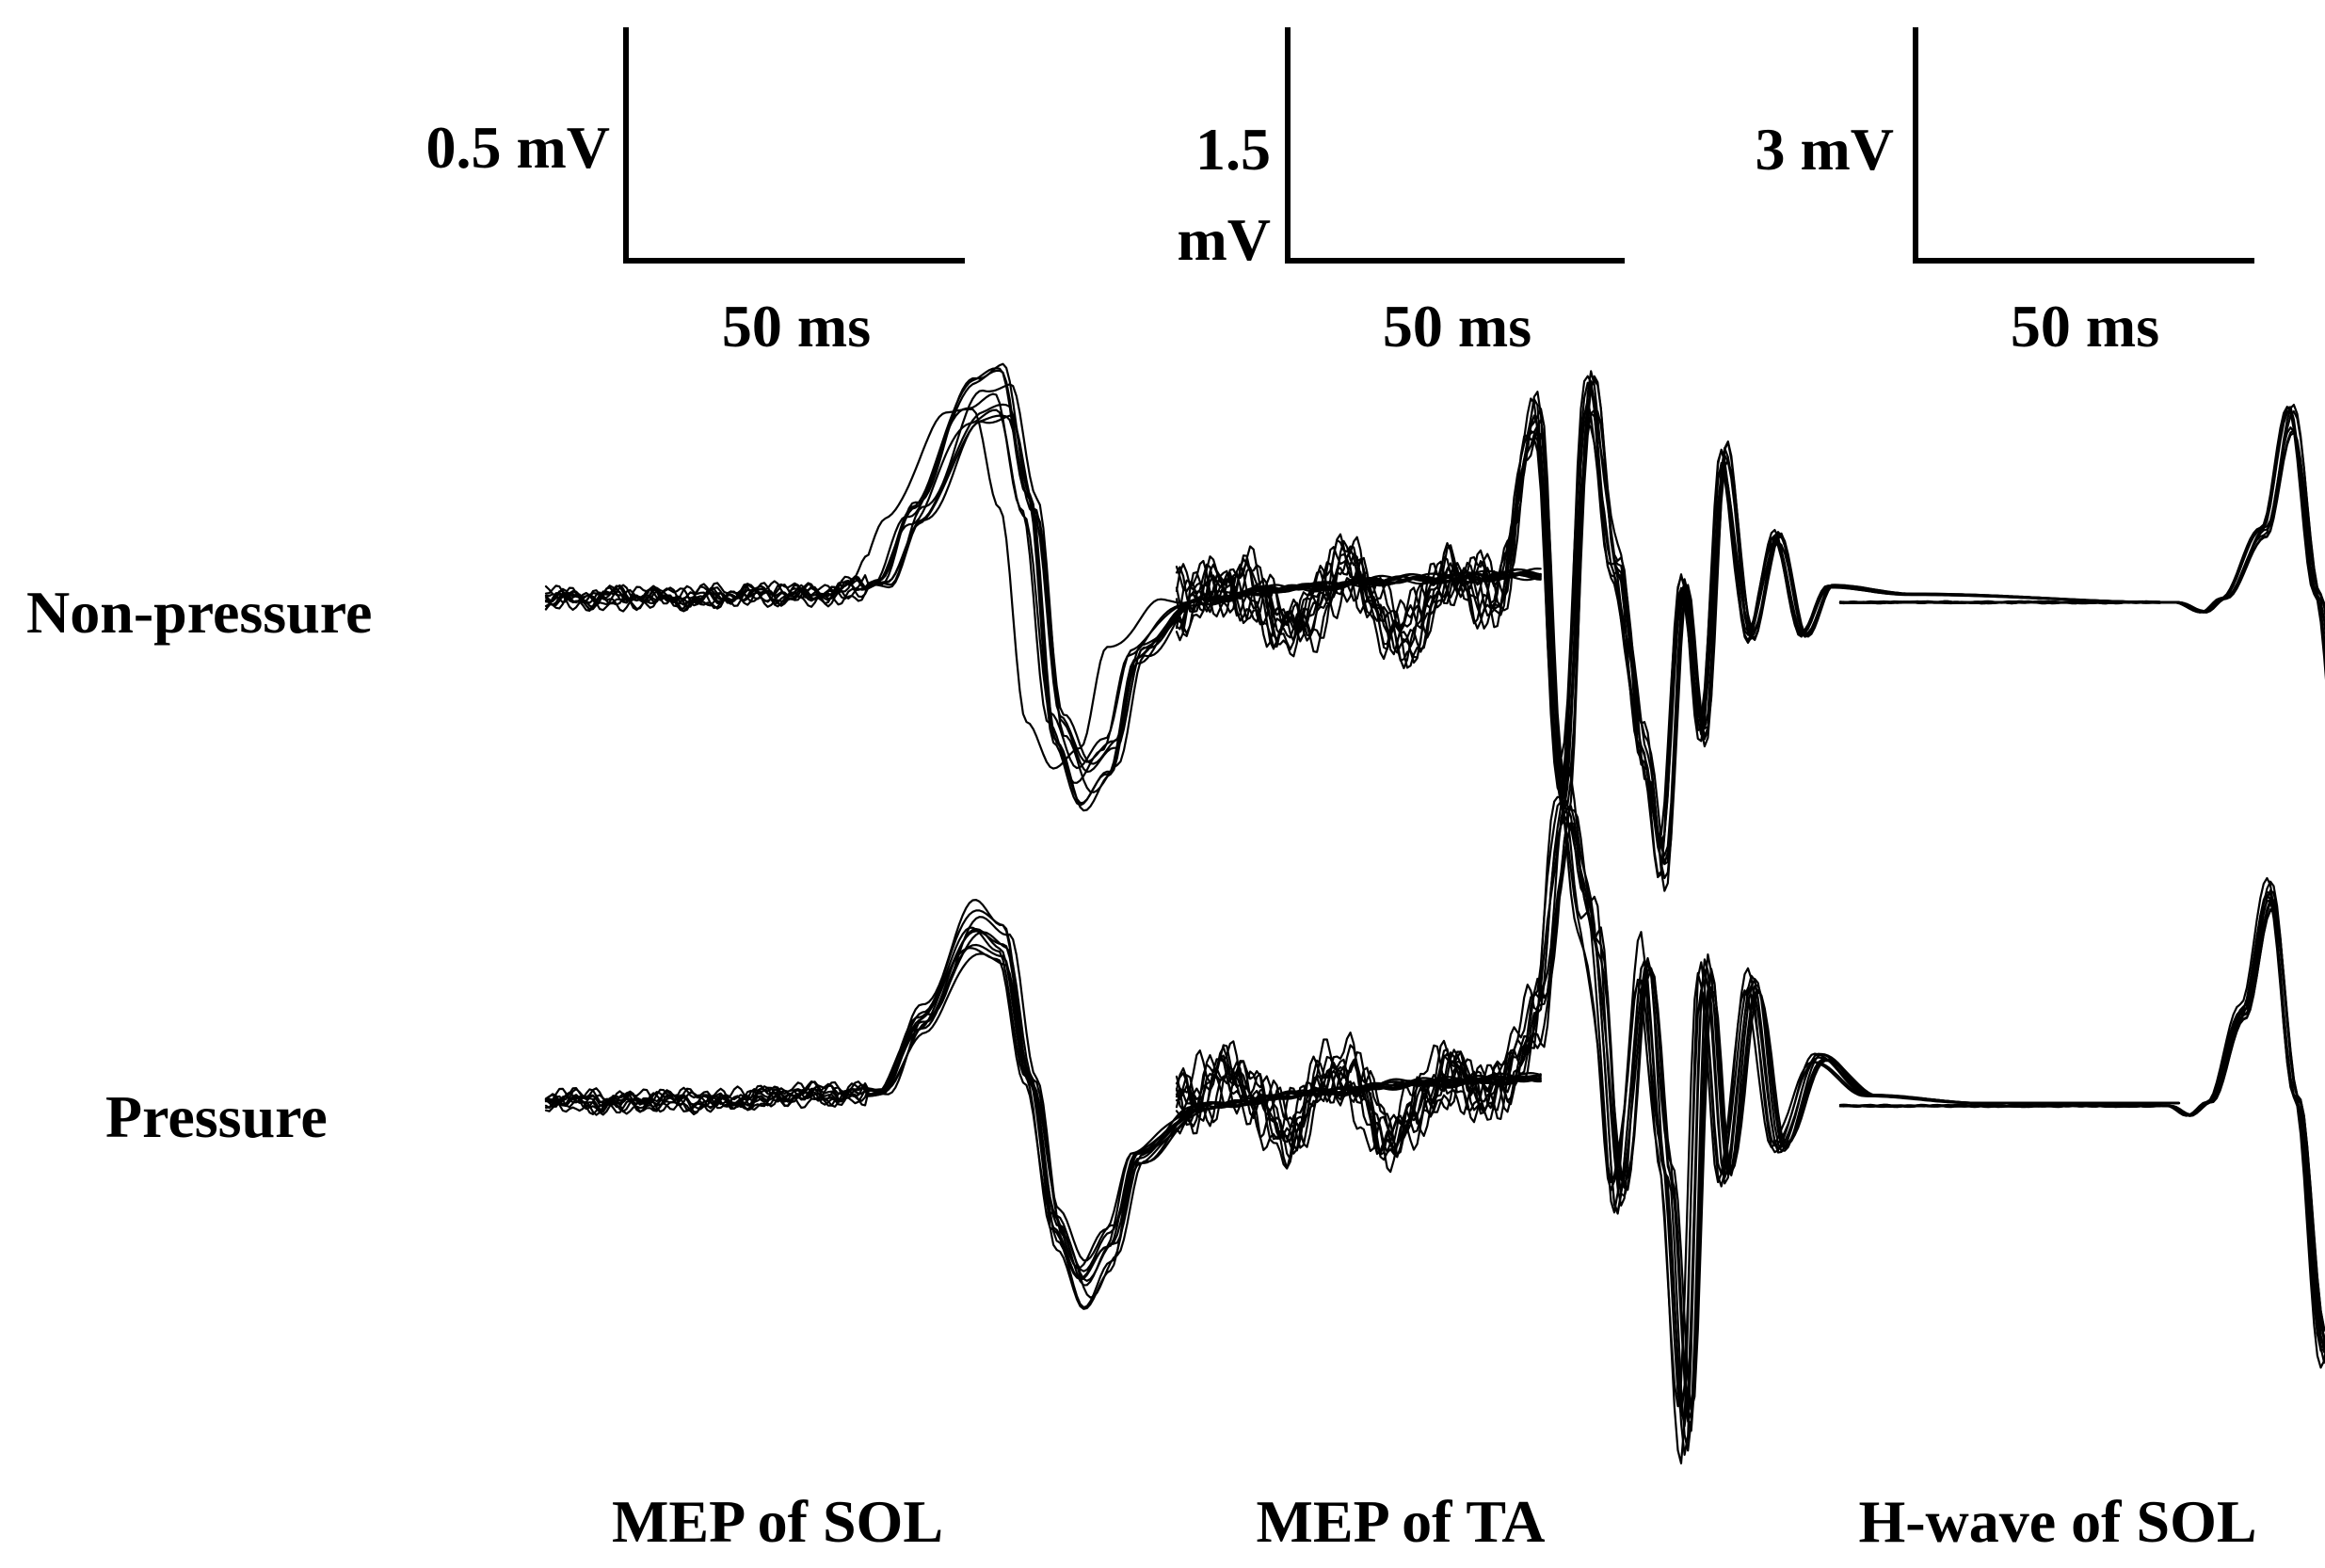 This screenshot has width=2325, height=1568. What do you see at coordinates (2083, 145) in the screenshot?
I see `scale-bar-lines-h-wave-sol` at bounding box center [2083, 145].